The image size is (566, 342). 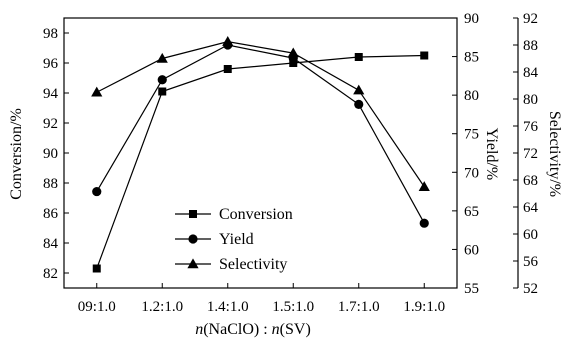 I want to click on conversion-tick-label: 92, so click(x=50, y=124).